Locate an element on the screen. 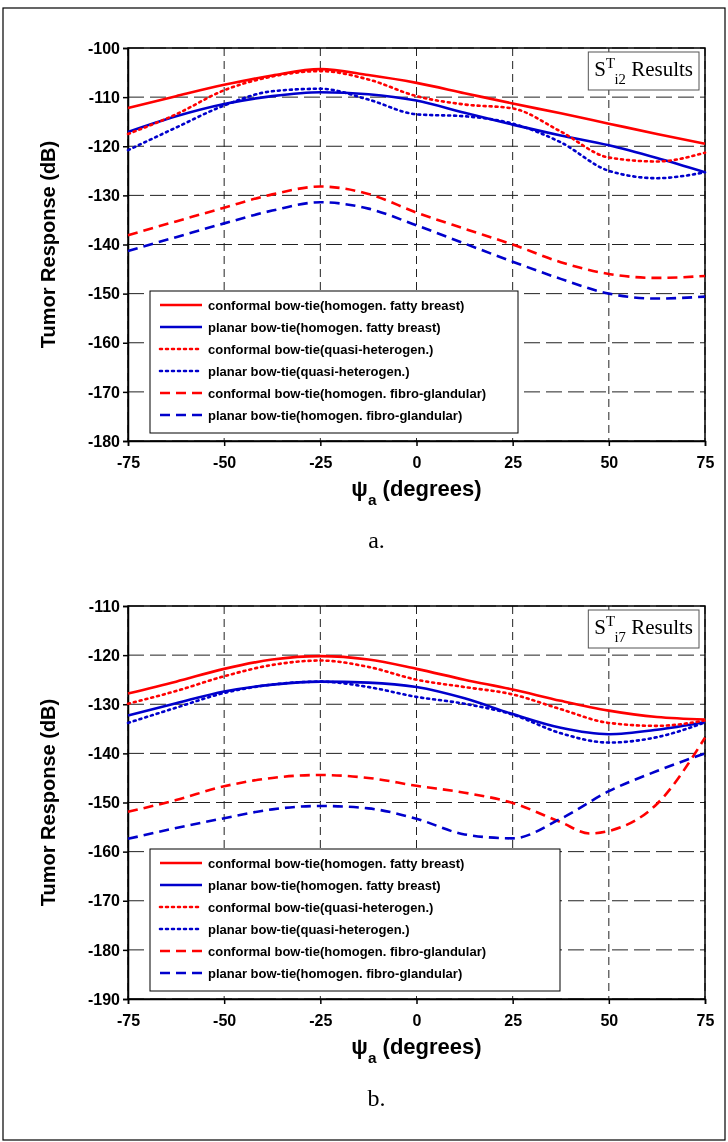 This screenshot has height=1142, width=728. text: a. is located at coordinates (376, 540).